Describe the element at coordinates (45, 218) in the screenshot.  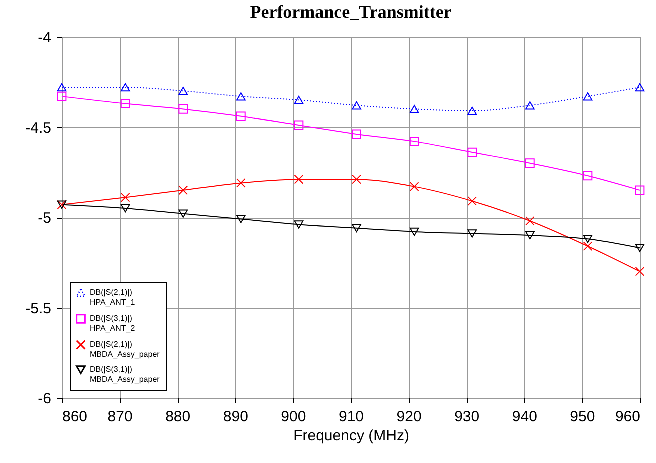
I see `y-tick-label: -5` at that location.